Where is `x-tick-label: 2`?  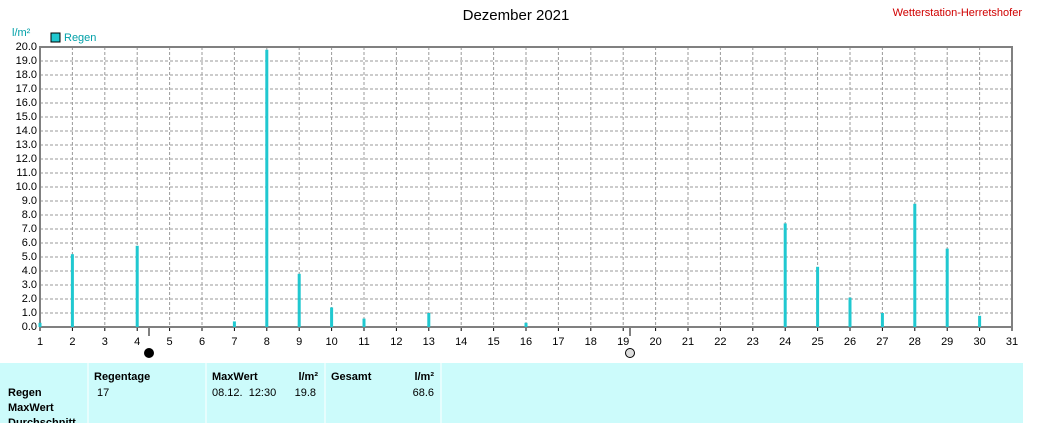 x-tick-label: 2 is located at coordinates (72, 342).